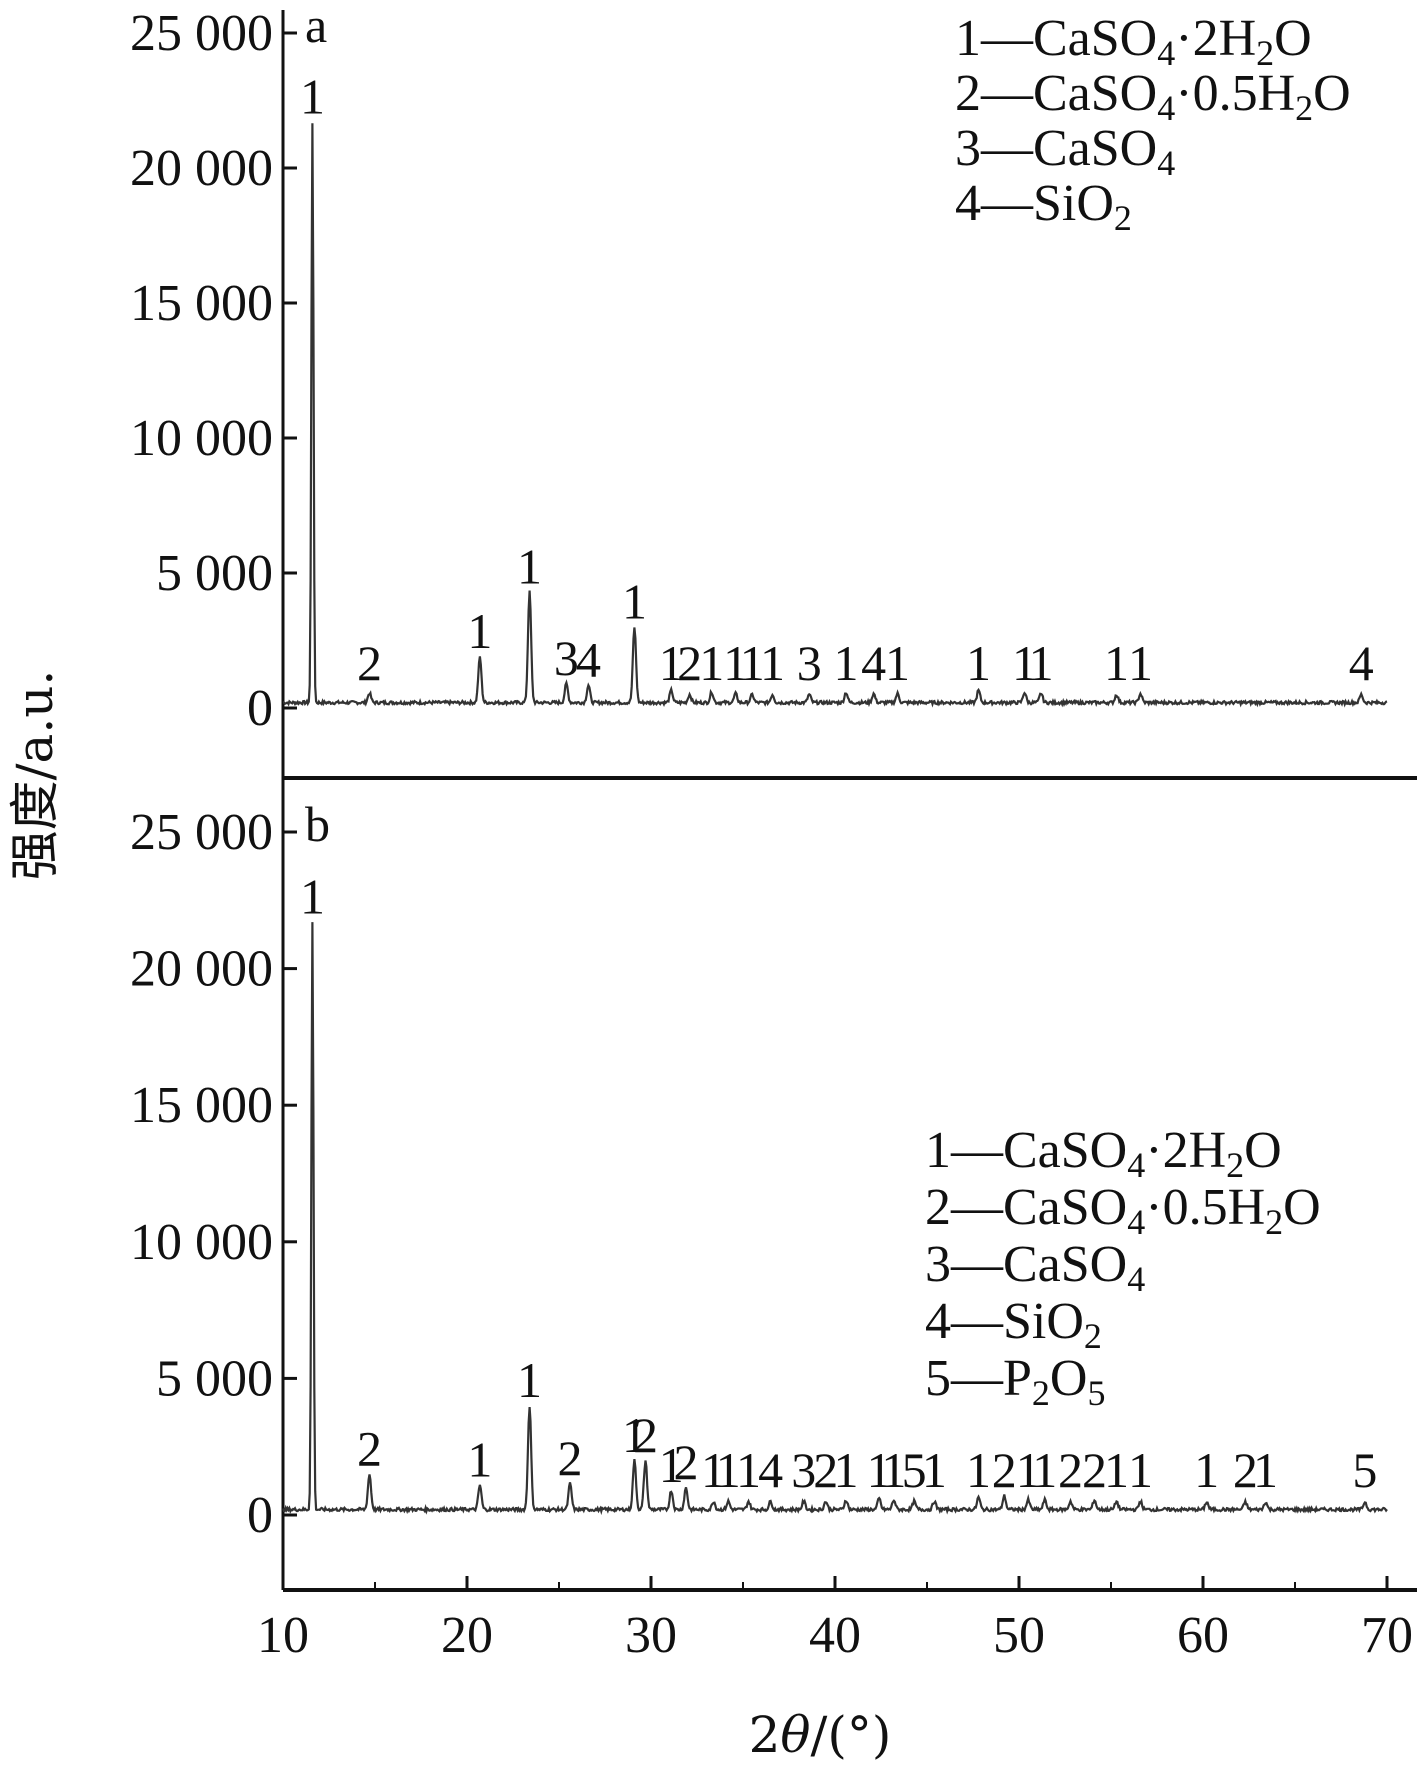 This screenshot has width=1417, height=1772. I want to click on y-axis-label: 强度/a.u., so click(35, 775).